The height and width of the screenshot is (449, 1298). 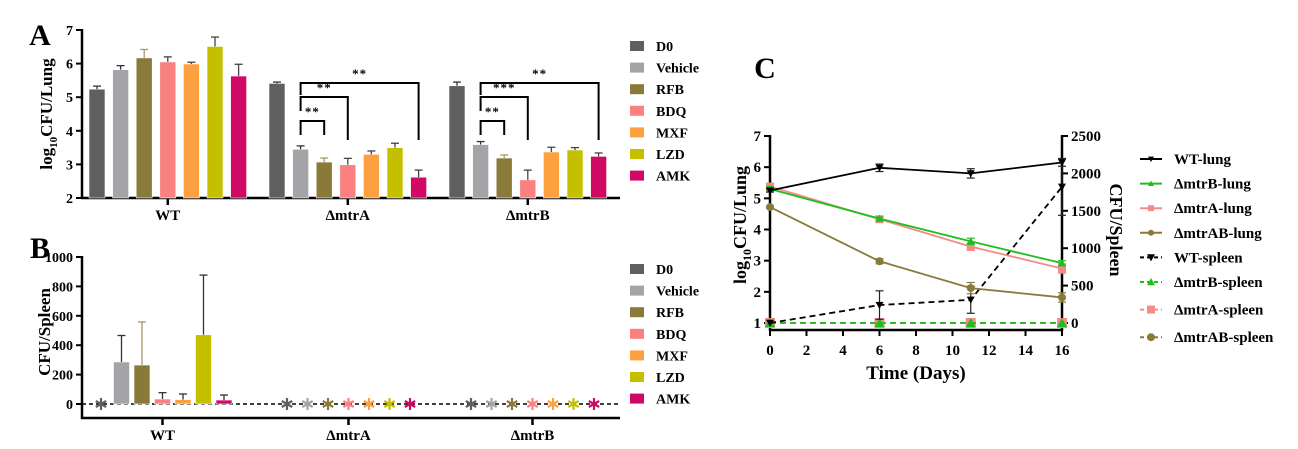 What do you see at coordinates (657, 155) in the screenshot?
I see `legend-item: LZD` at bounding box center [657, 155].